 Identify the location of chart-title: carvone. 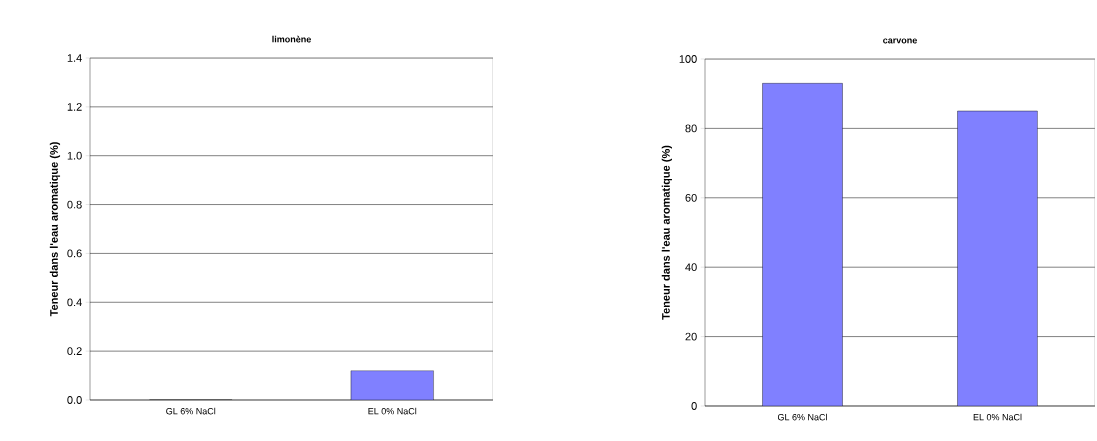
(900, 41).